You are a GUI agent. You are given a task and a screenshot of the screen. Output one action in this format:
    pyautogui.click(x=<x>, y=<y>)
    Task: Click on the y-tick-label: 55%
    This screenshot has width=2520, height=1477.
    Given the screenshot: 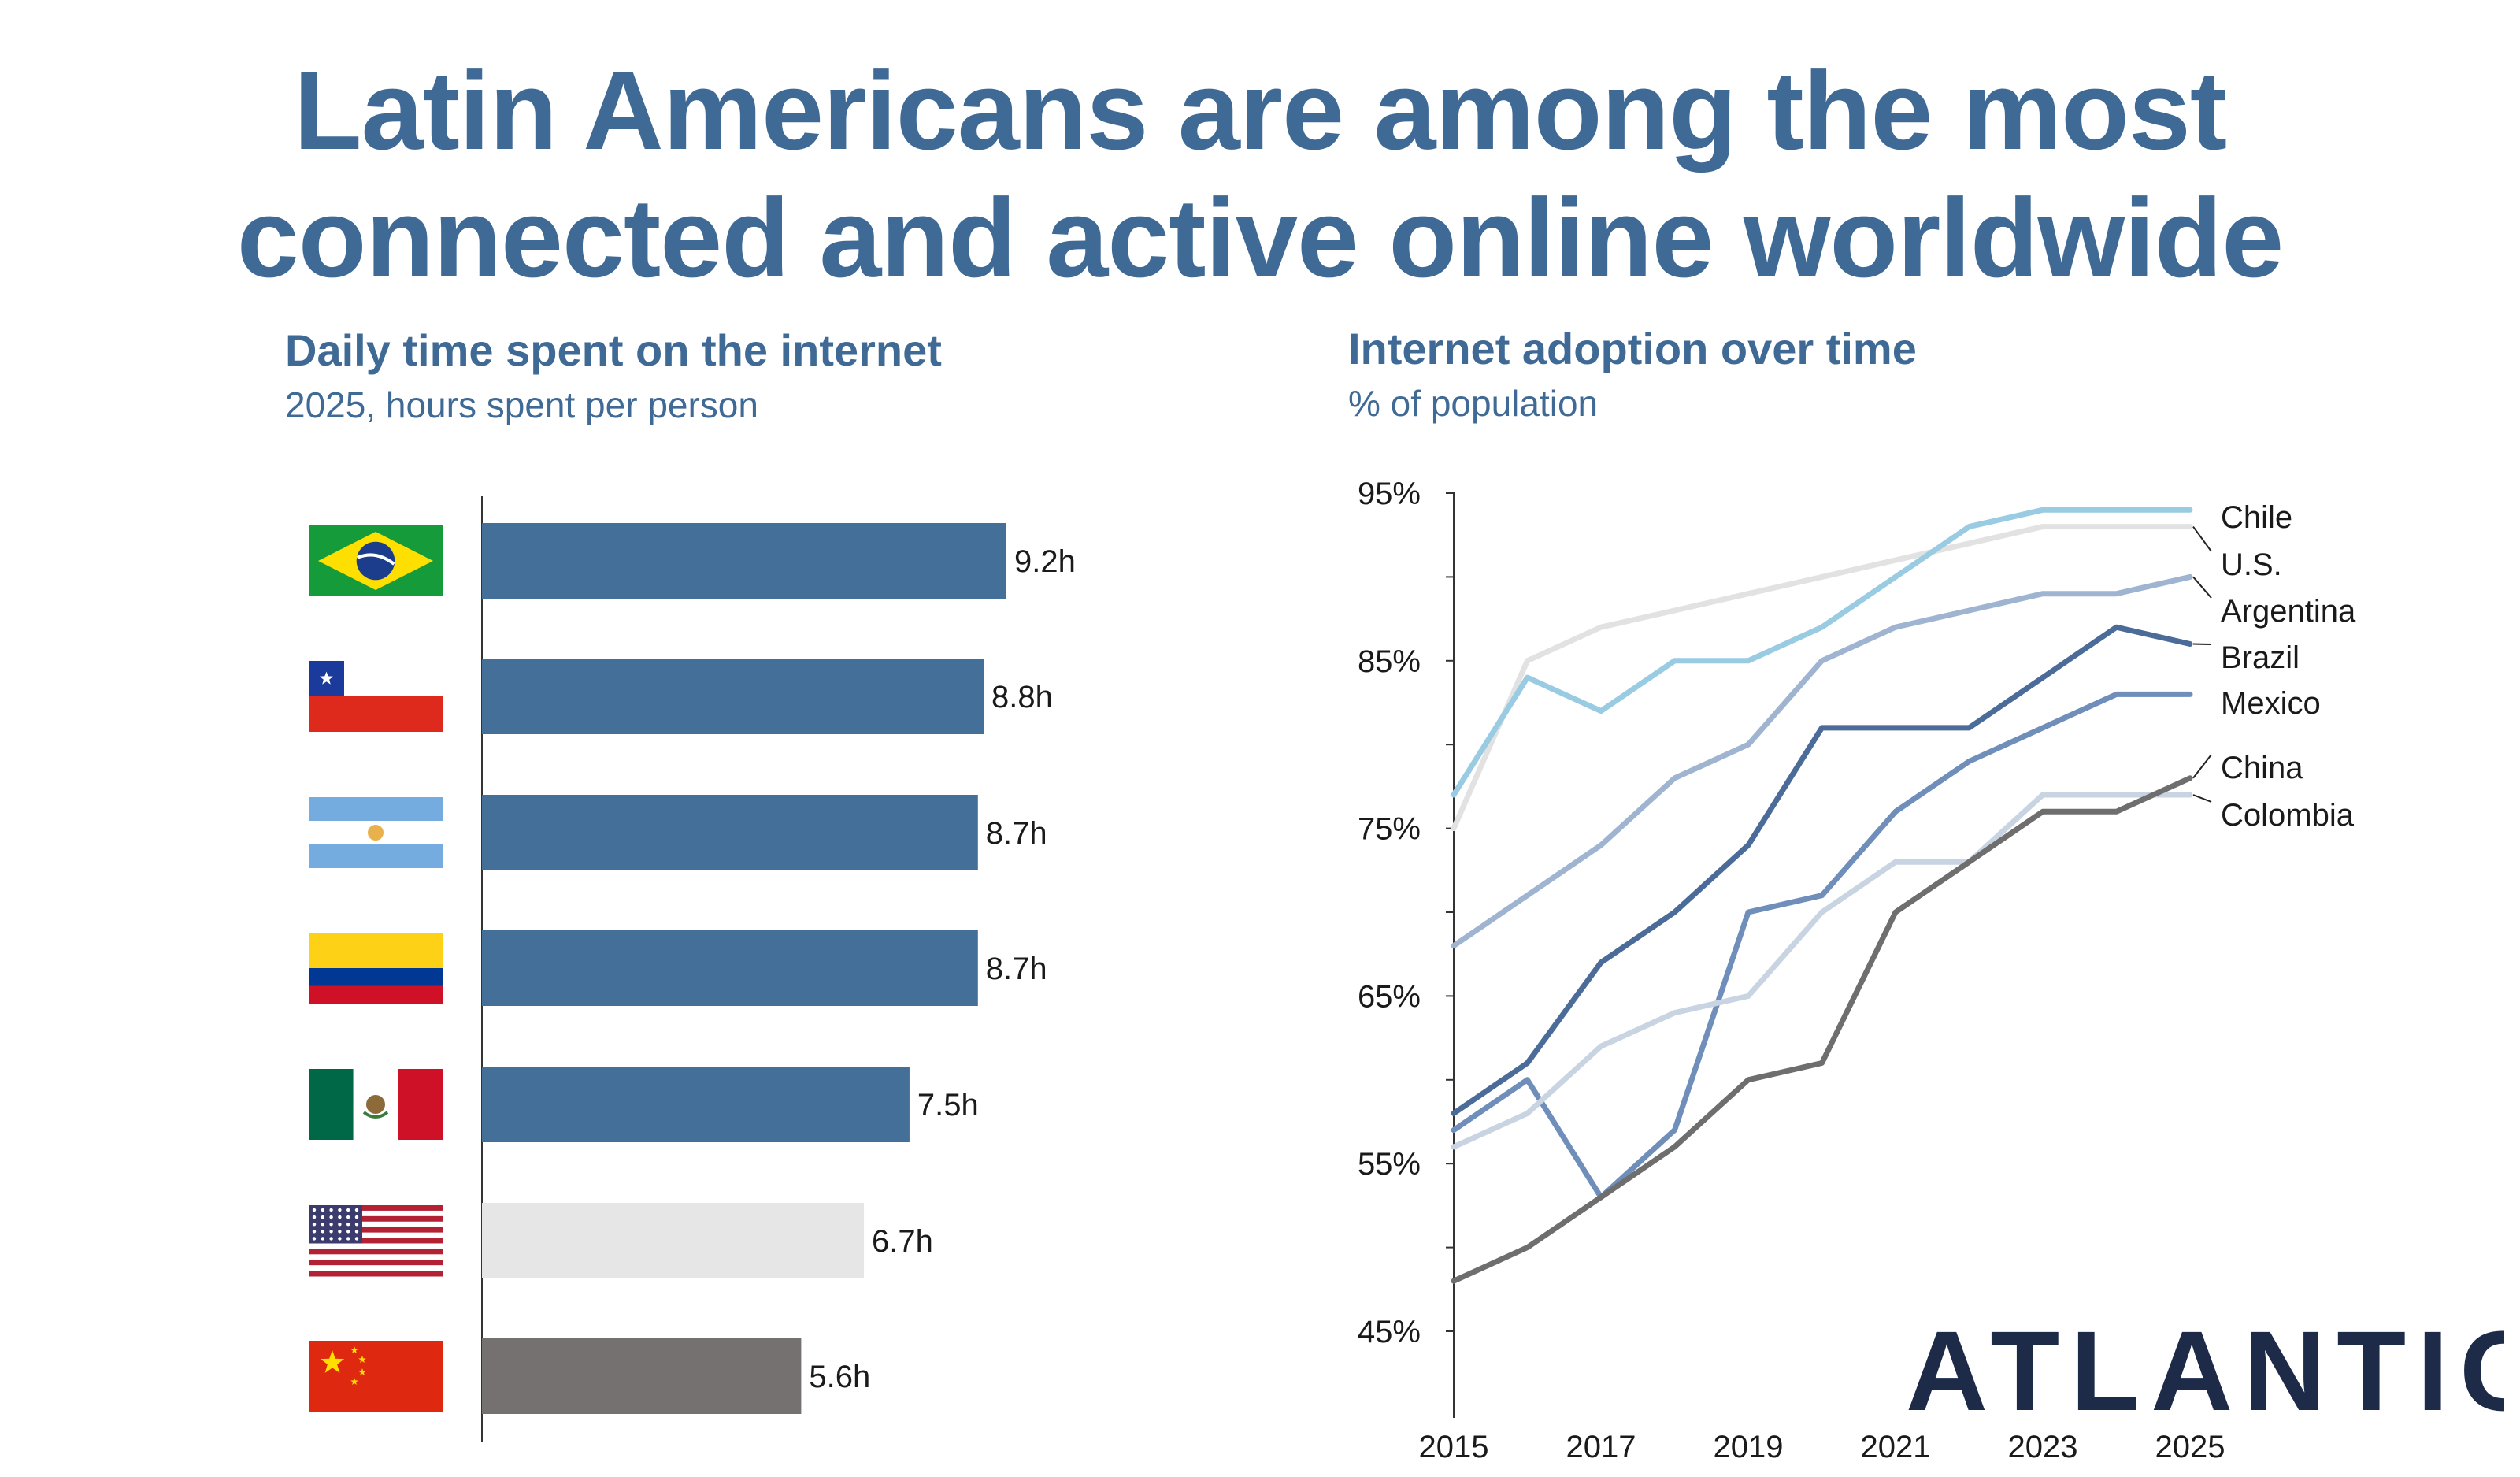 What is the action you would take?
    pyautogui.click(x=1389, y=1164)
    